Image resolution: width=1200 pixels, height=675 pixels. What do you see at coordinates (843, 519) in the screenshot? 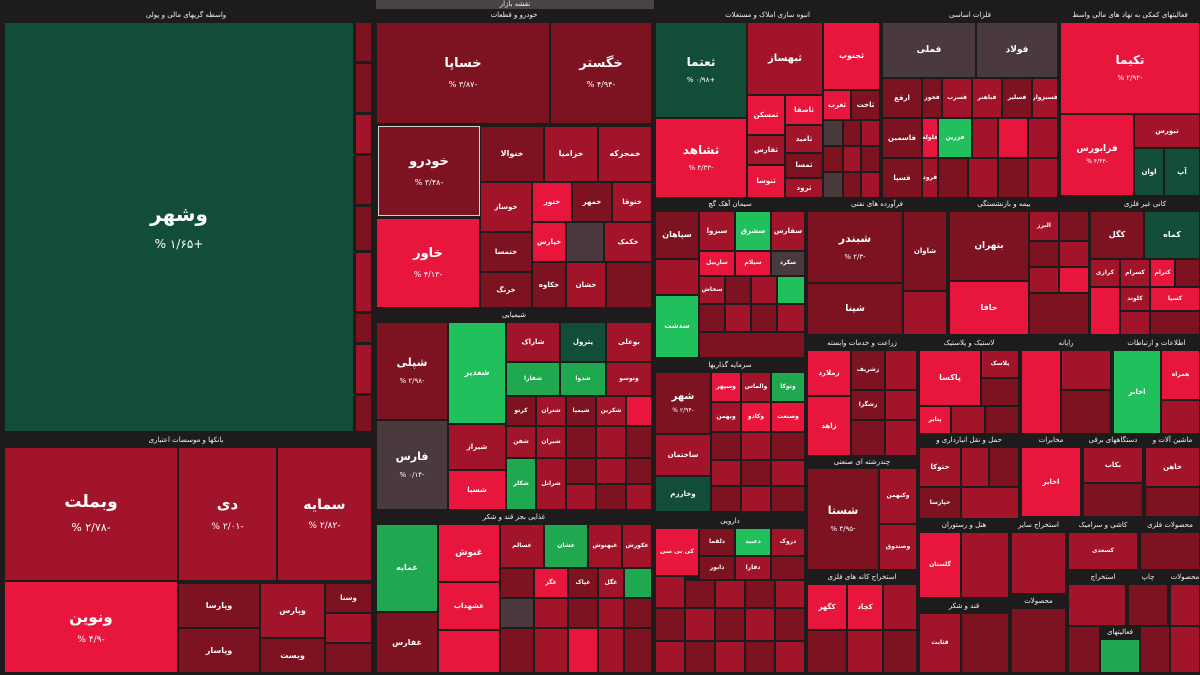
I see `treemap-tile: شستا -۴/۹۵ %` at bounding box center [843, 519].